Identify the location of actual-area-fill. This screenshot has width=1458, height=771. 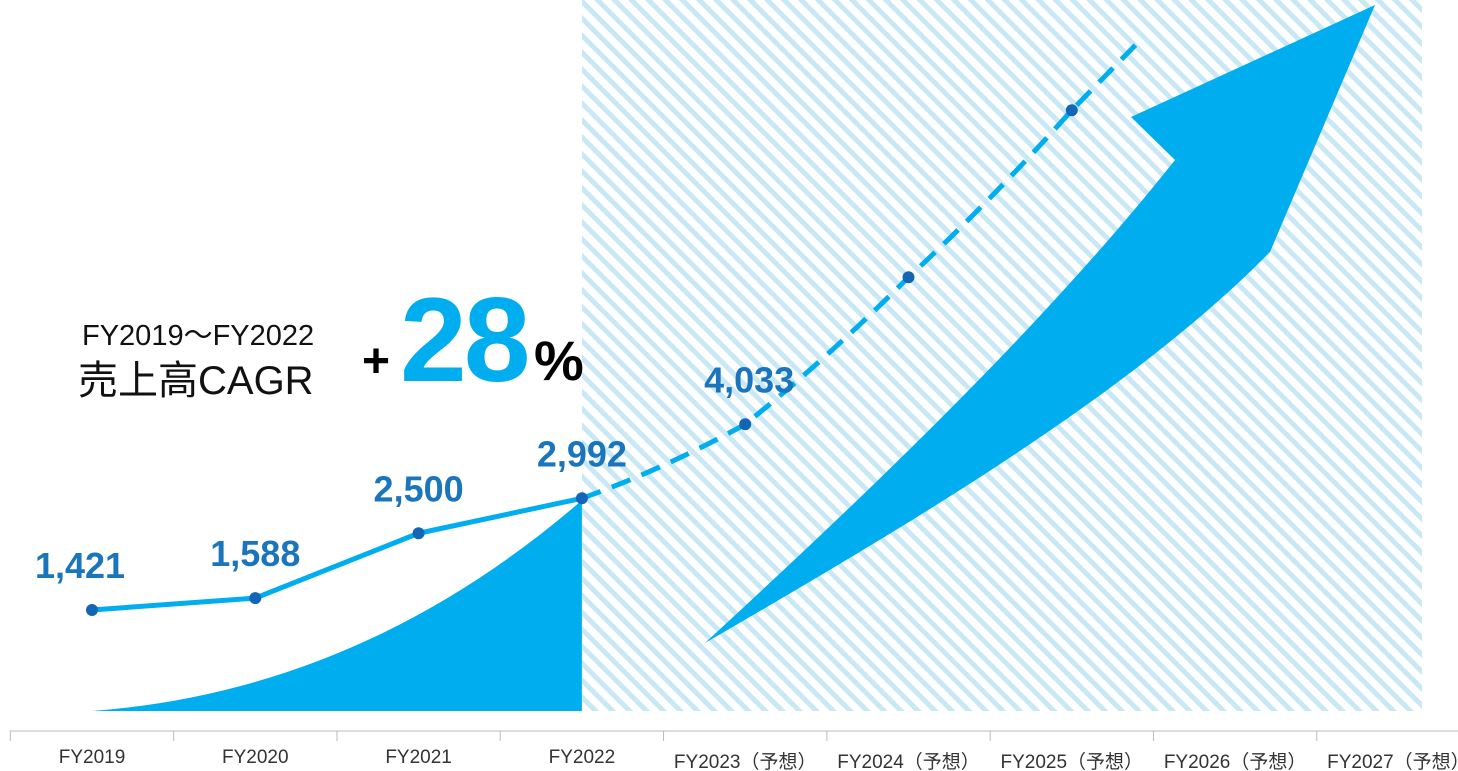
(337, 605).